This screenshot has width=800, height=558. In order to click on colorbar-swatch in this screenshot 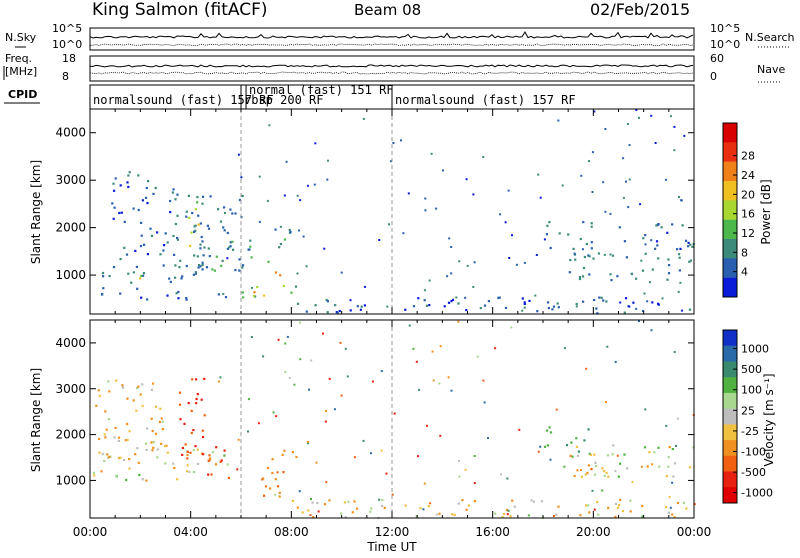, I will do `click(730, 385)`.